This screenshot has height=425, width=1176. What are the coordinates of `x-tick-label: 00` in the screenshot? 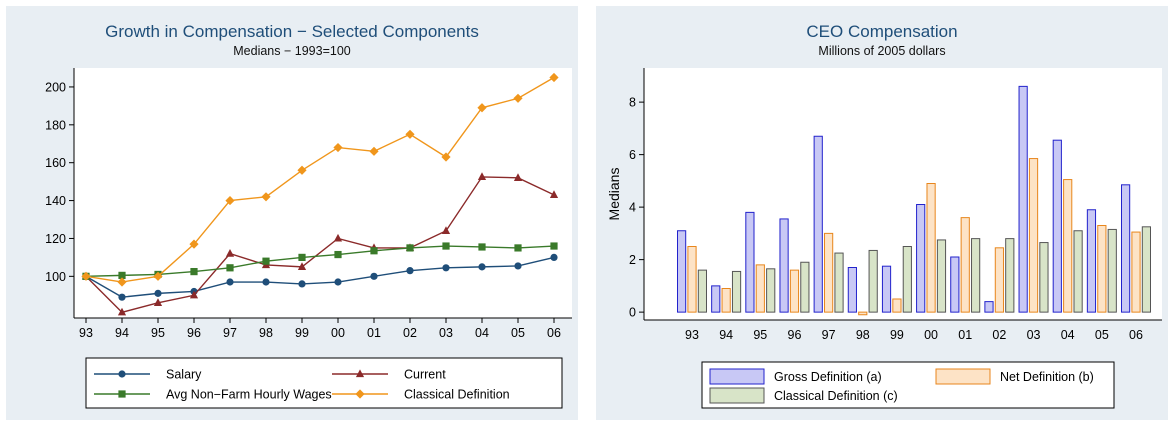 It's located at (338, 333).